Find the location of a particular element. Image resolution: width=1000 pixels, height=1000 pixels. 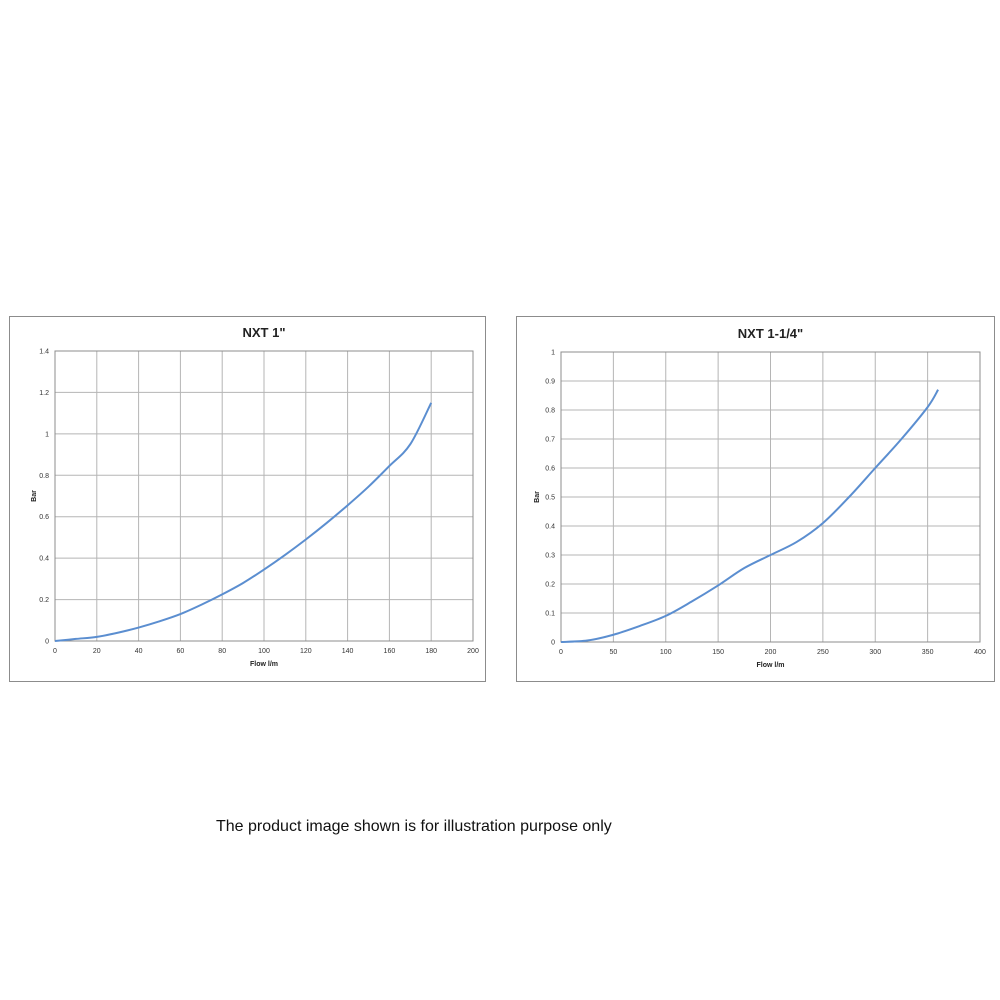

y-tick-label: 0.3 is located at coordinates (550, 556).